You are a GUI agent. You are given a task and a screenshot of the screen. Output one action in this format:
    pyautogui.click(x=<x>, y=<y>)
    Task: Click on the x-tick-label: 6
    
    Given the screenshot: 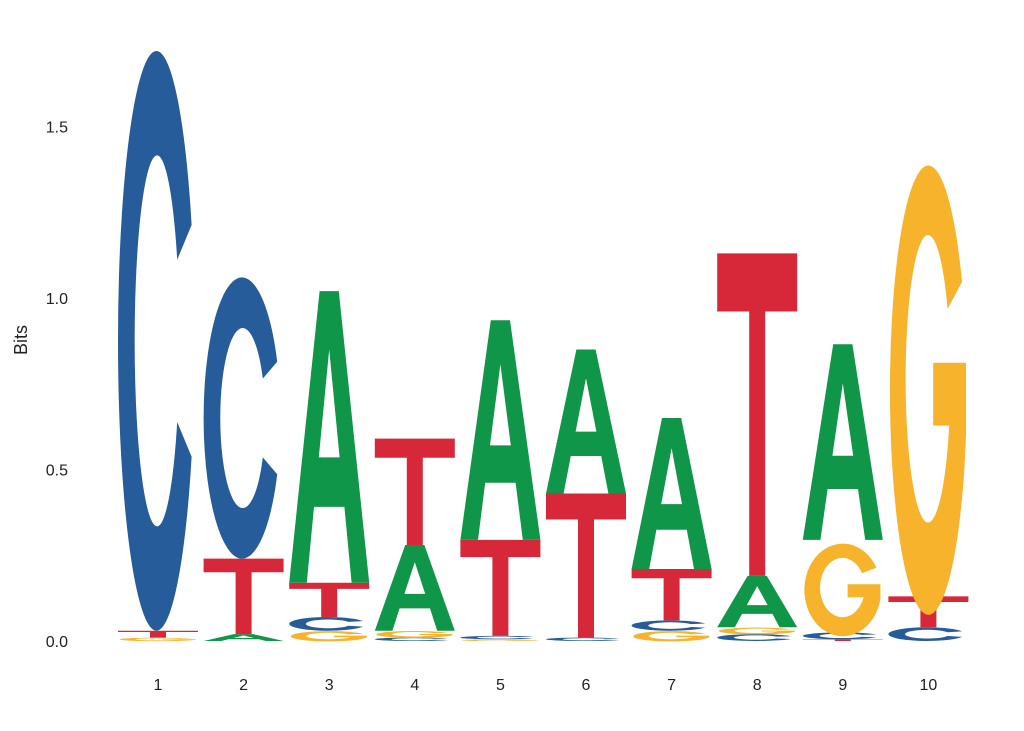 What is the action you would take?
    pyautogui.click(x=586, y=685)
    